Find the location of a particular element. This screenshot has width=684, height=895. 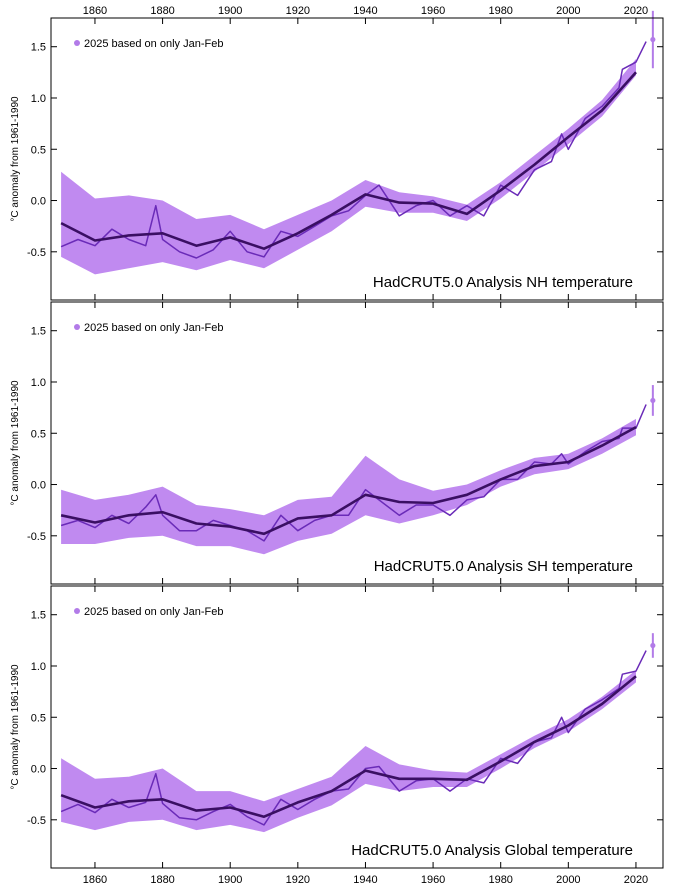

top-x-tick-label: 1940 is located at coordinates (365, 11).